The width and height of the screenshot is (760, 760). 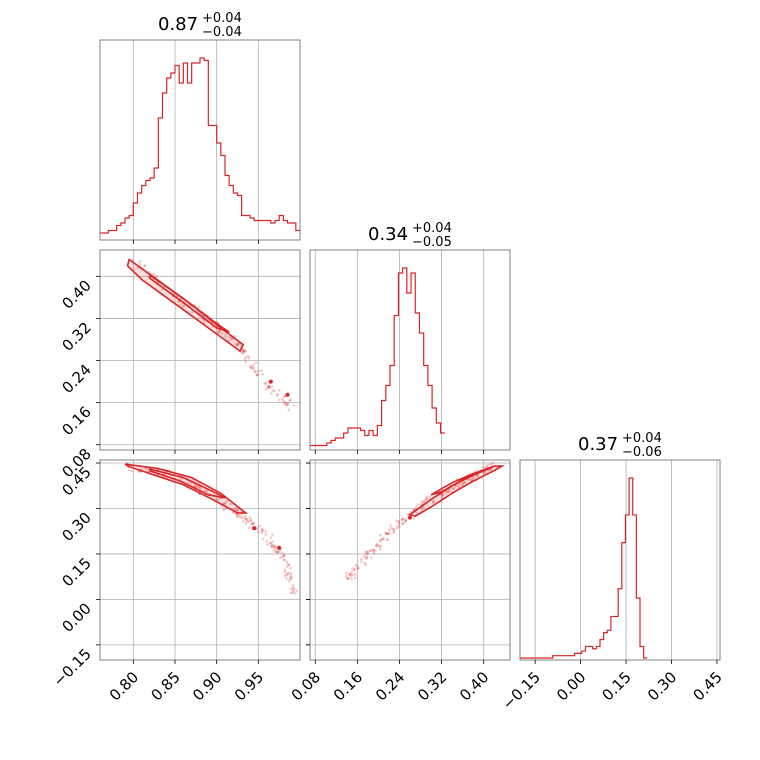 I want to click on x-tick-label-2-2: 0.15, so click(x=617, y=686).